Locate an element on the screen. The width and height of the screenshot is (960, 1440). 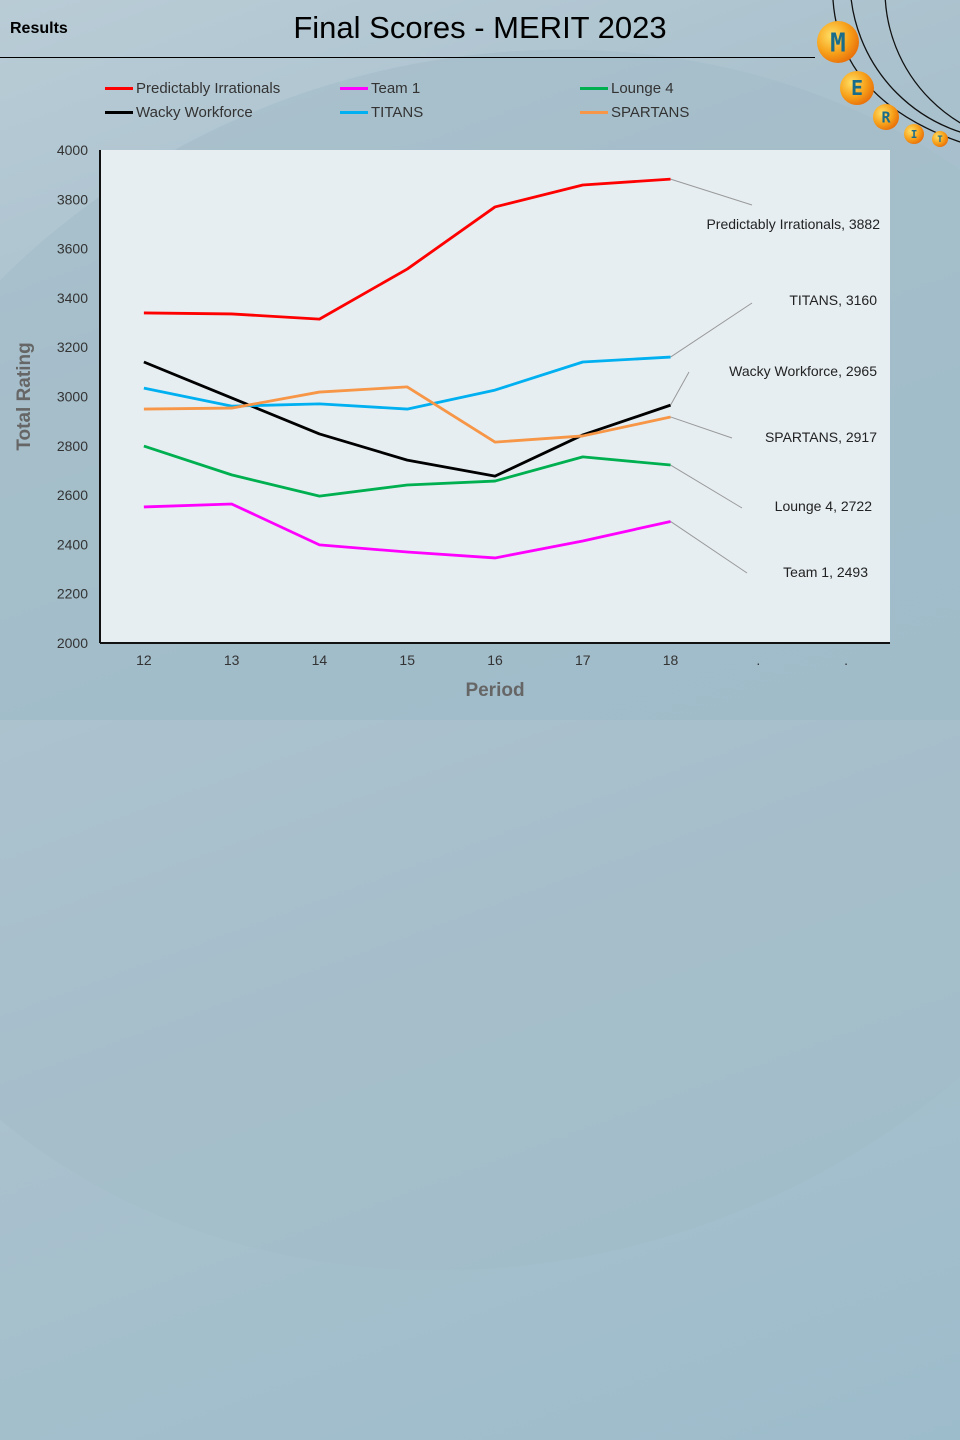
y-tick-label: 3400 is located at coordinates (72, 298).